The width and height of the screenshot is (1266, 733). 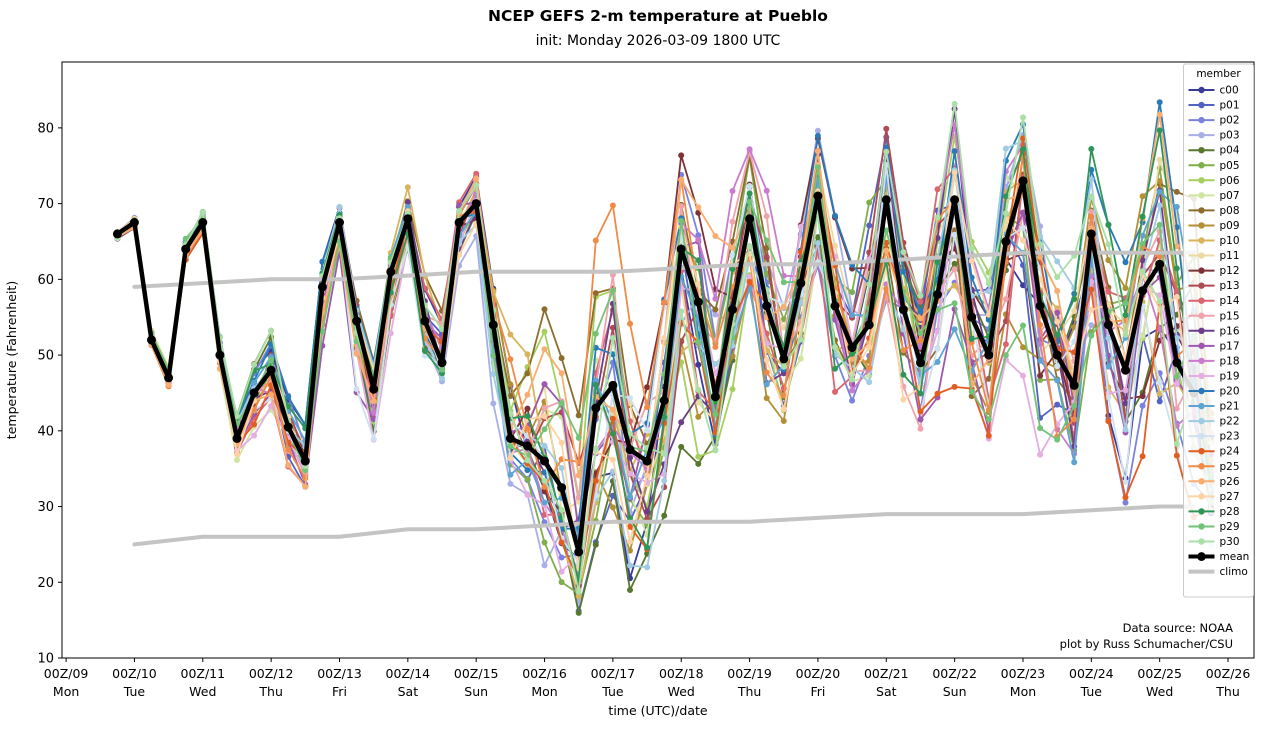 What do you see at coordinates (613, 673) in the screenshot?
I see `x-tick-label-utc: 00Z/17` at bounding box center [613, 673].